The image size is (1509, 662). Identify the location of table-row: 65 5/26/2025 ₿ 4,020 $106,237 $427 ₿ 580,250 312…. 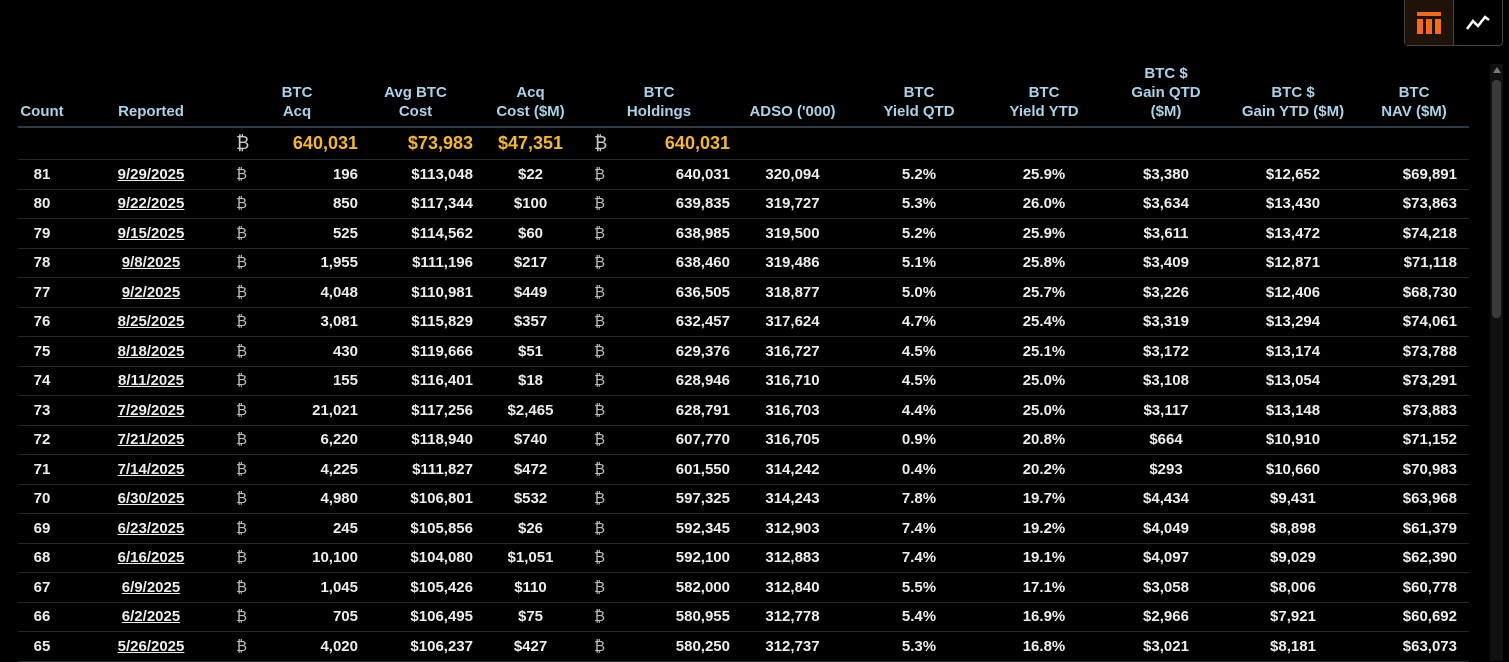
(743, 646).